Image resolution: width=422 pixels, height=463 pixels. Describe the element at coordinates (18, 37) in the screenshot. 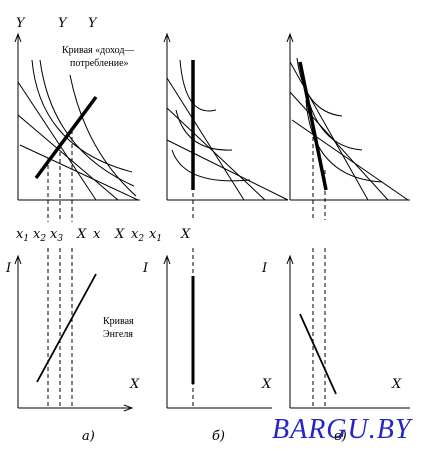

I see `panel-a-top-y-arrow` at that location.